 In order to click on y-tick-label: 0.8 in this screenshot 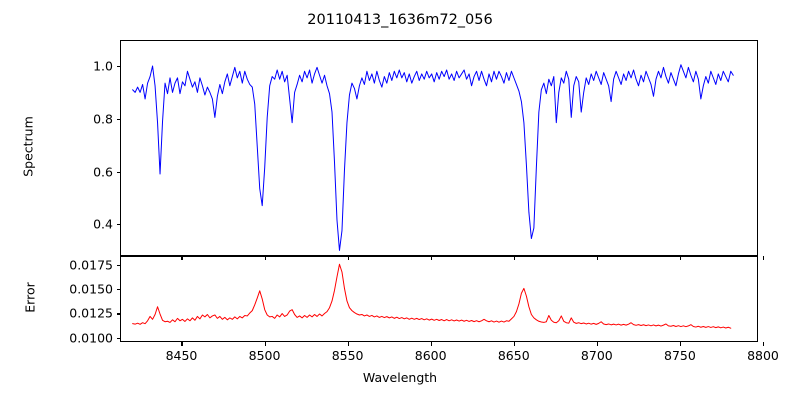, I will do `click(103, 119)`.